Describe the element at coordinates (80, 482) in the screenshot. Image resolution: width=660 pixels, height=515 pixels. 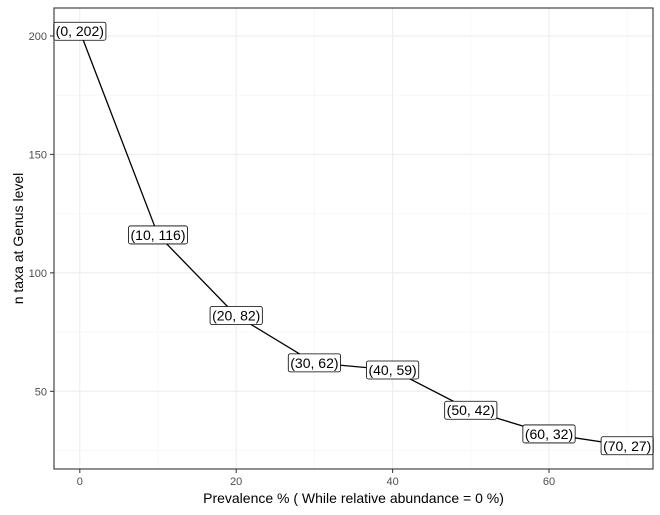
I see `x-tick-label: 0` at that location.